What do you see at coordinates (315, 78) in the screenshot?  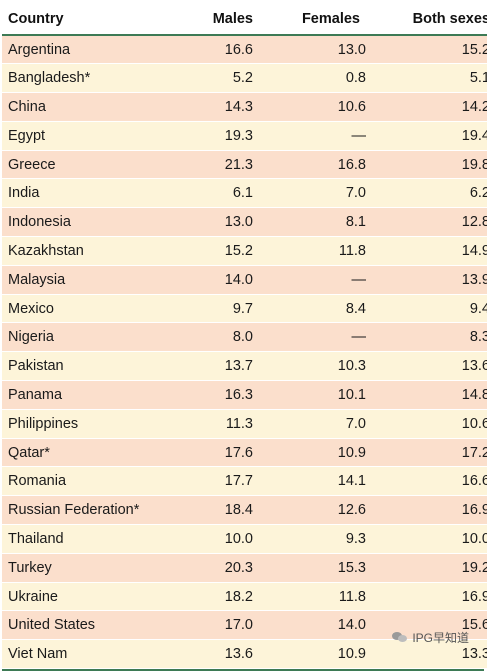 I see `cell-females: 0.8` at bounding box center [315, 78].